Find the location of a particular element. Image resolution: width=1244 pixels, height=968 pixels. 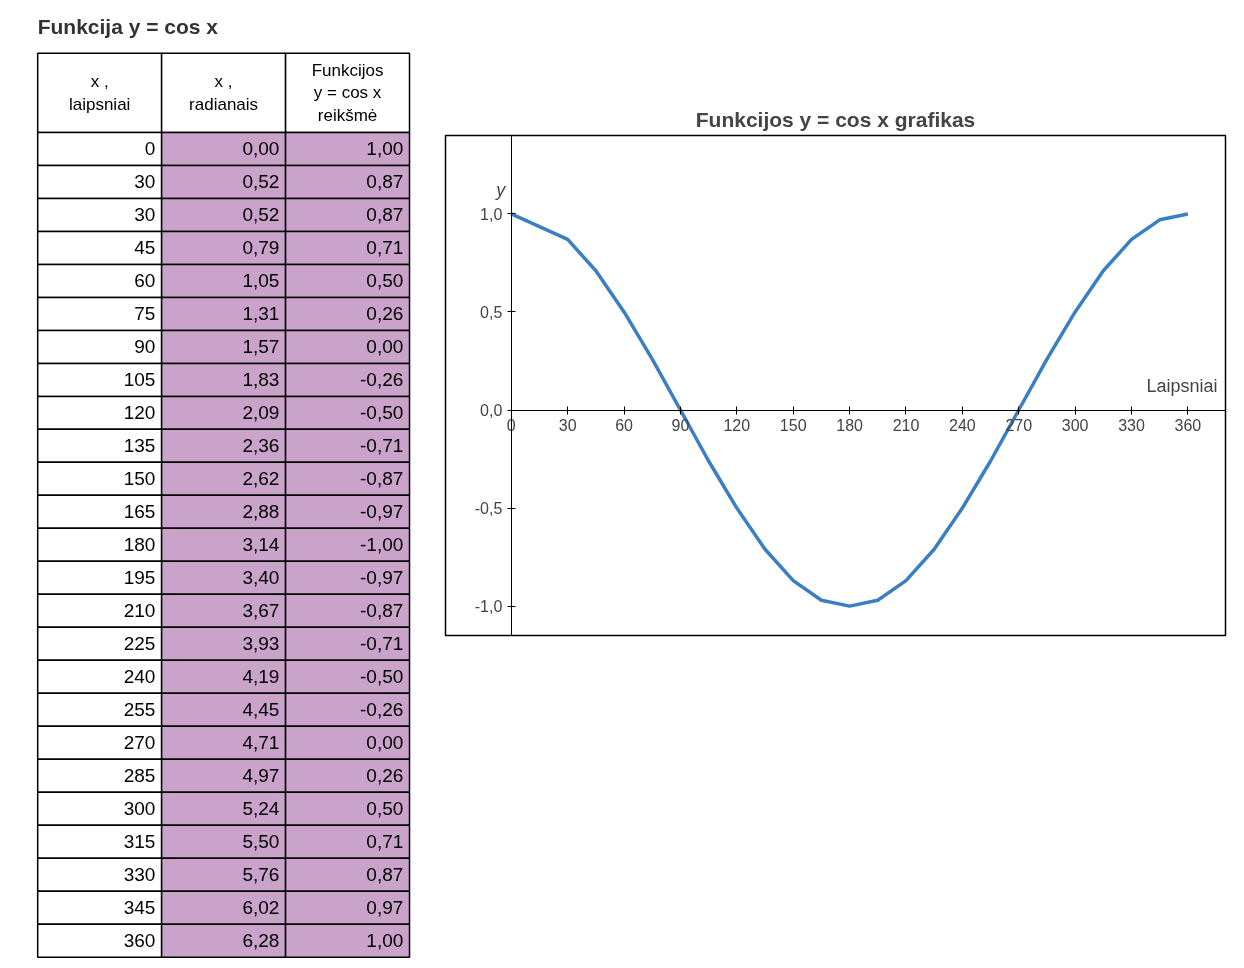

text: 2,36 is located at coordinates (261, 446).